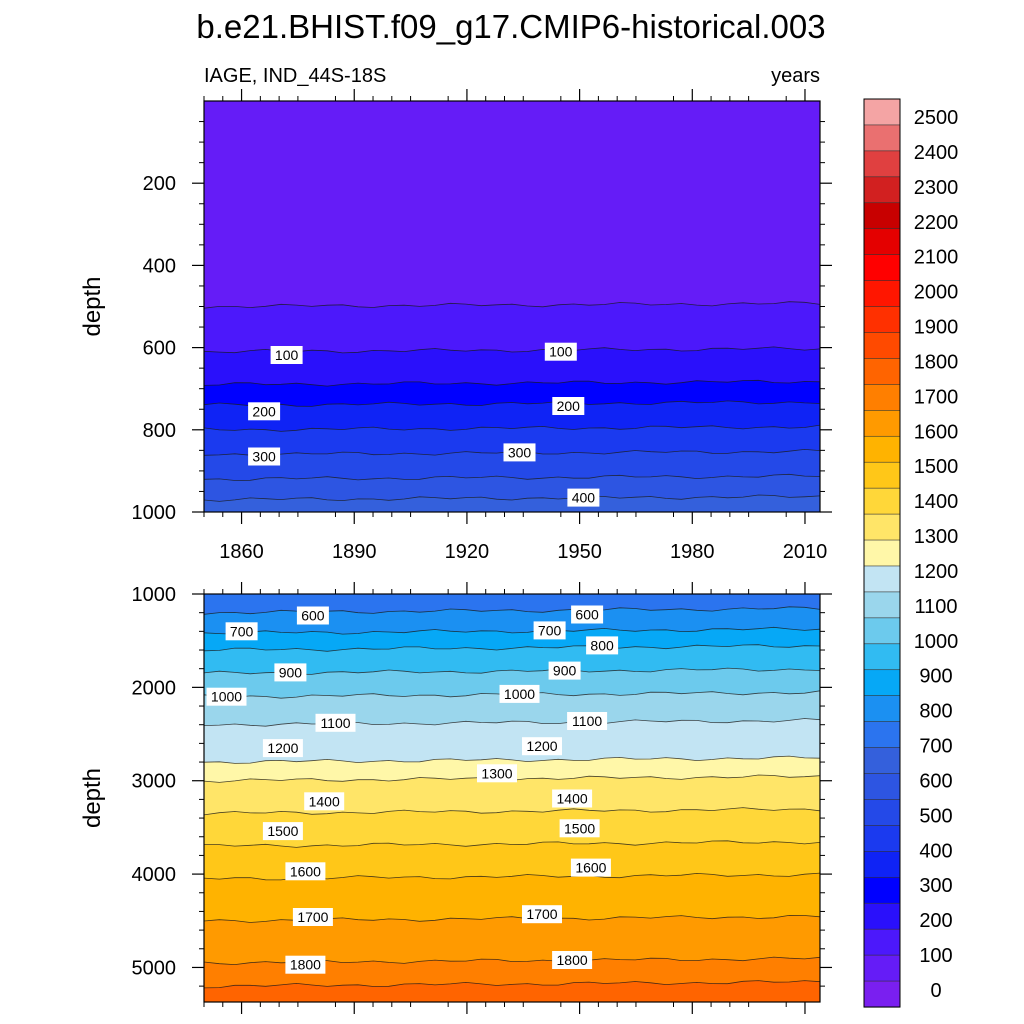  I want to click on contour-label: 300, so click(264, 456).